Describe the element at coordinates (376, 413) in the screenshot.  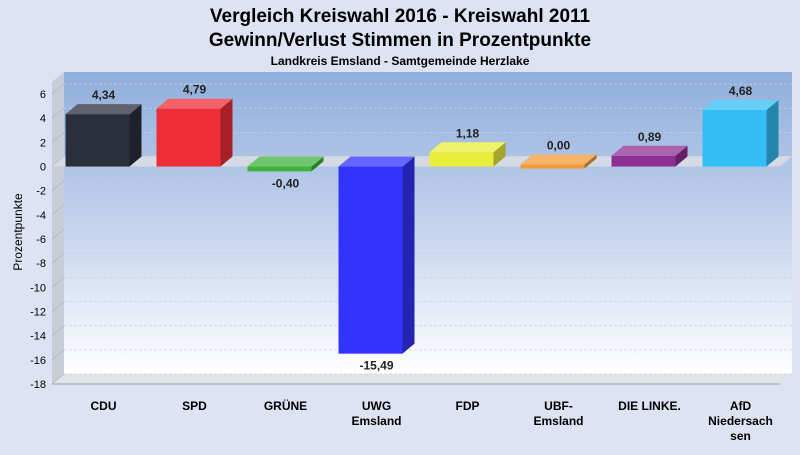
I see `category-label: UWG Emsland` at that location.